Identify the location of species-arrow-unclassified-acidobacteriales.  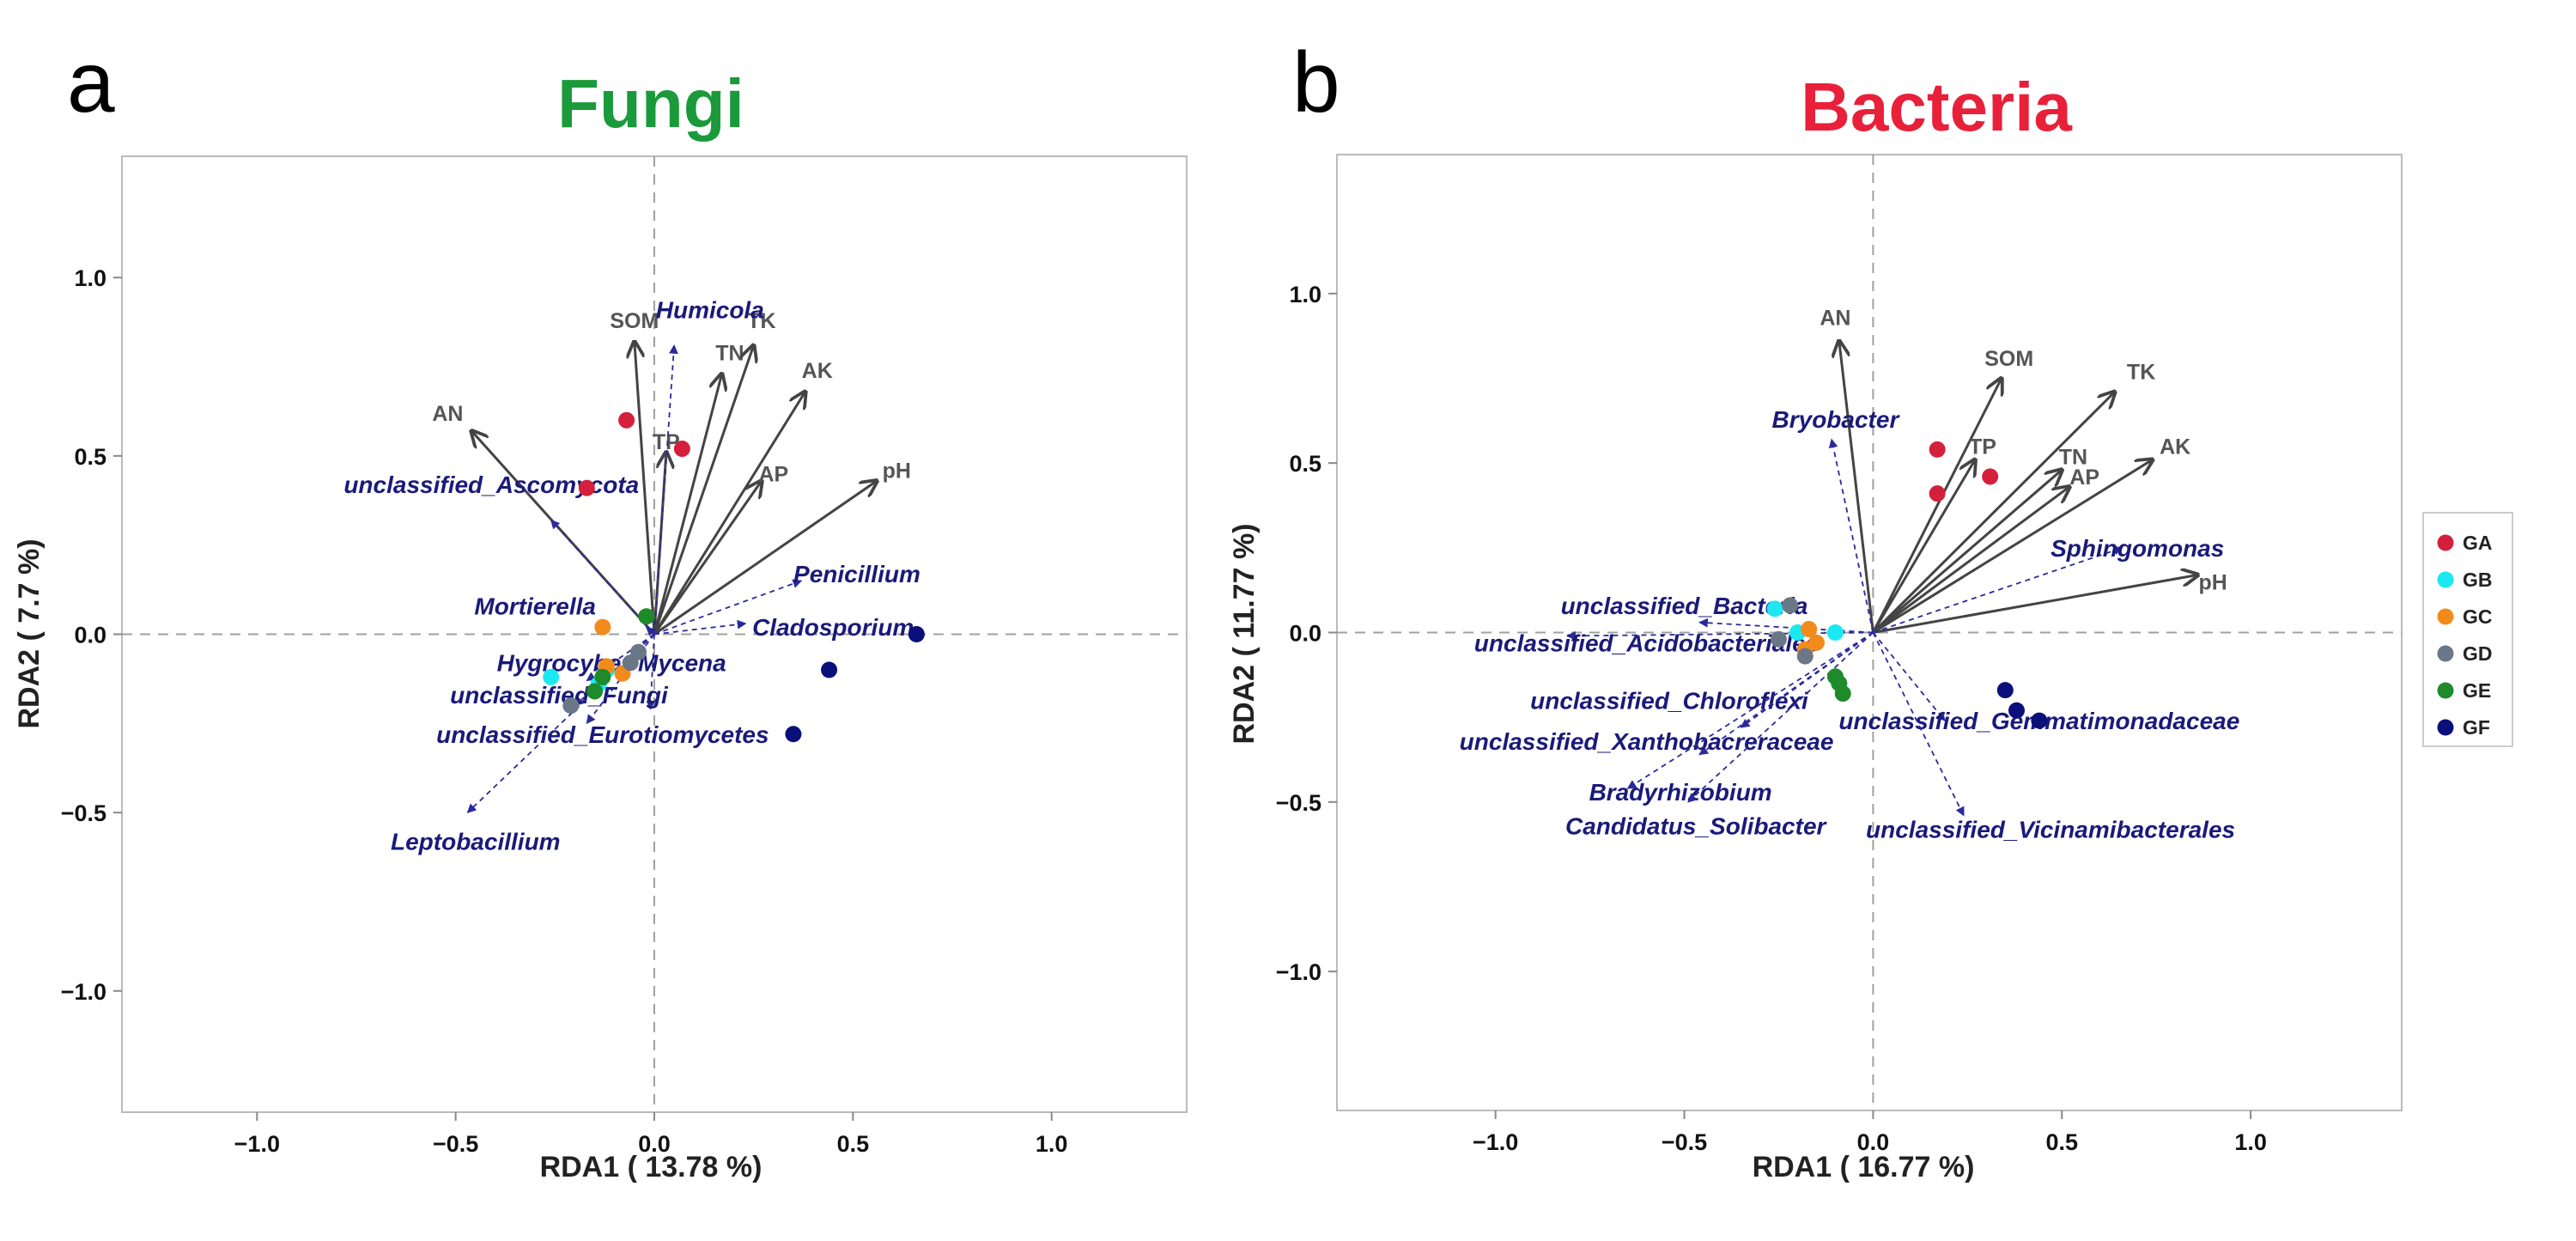
(1720, 635).